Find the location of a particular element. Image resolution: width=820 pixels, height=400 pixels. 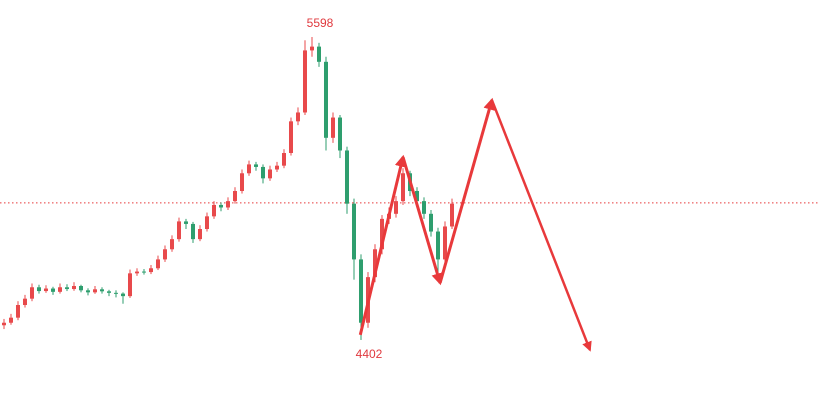

extreme-label: 4402 is located at coordinates (369, 354).